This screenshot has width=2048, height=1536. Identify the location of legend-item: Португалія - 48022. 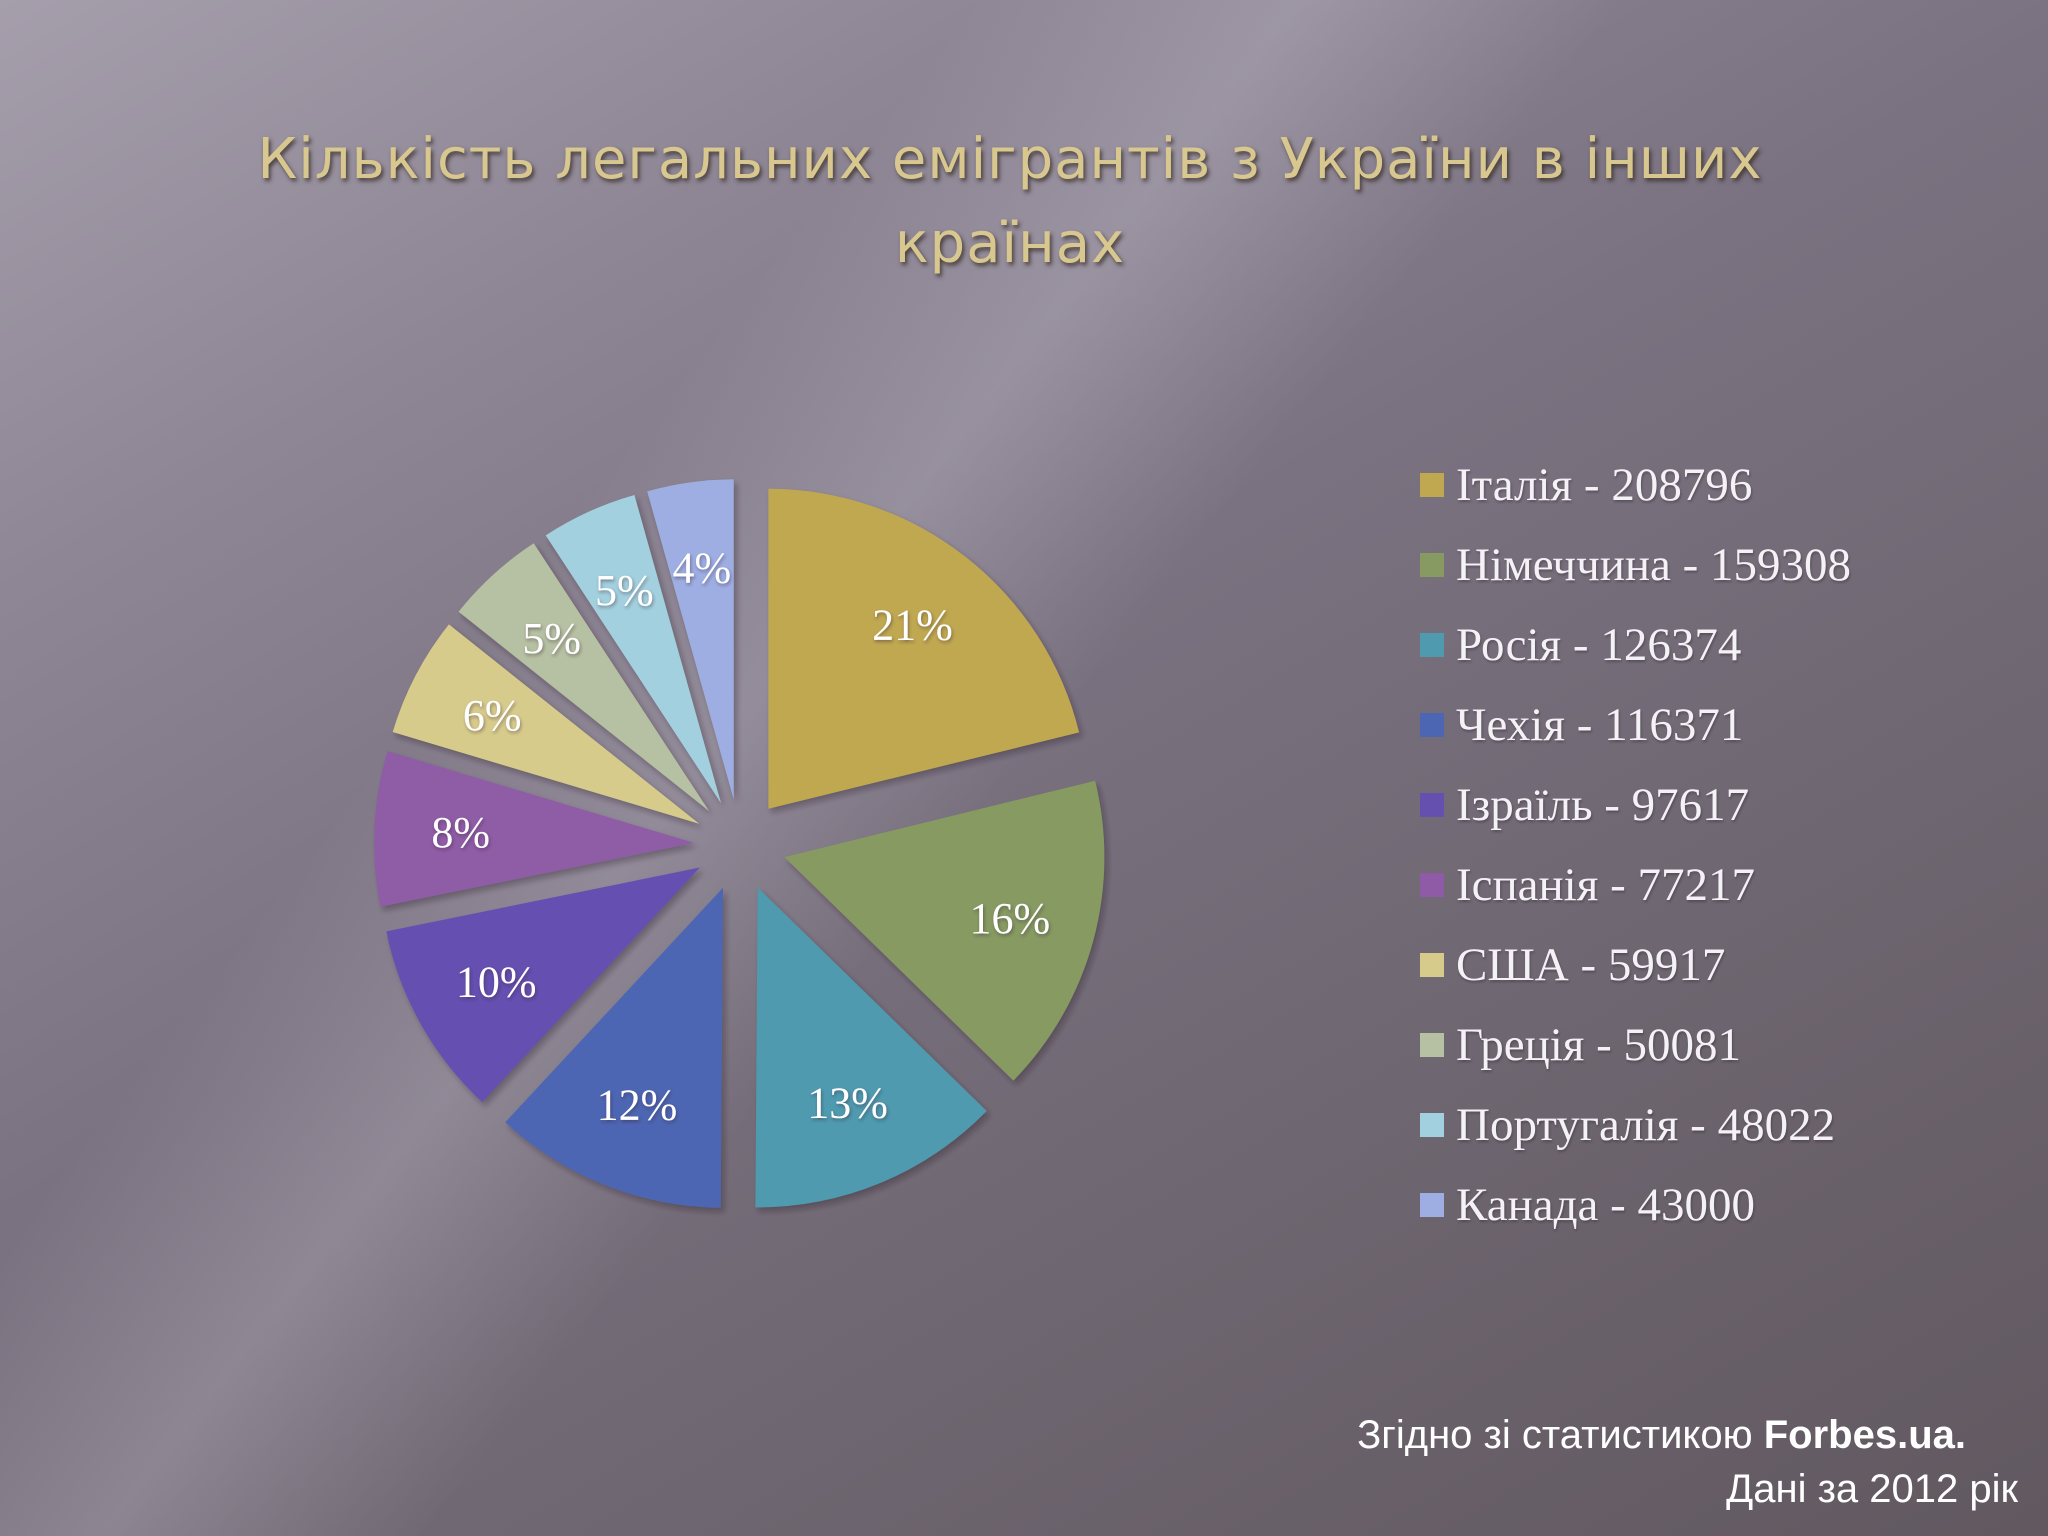
(1720, 1125).